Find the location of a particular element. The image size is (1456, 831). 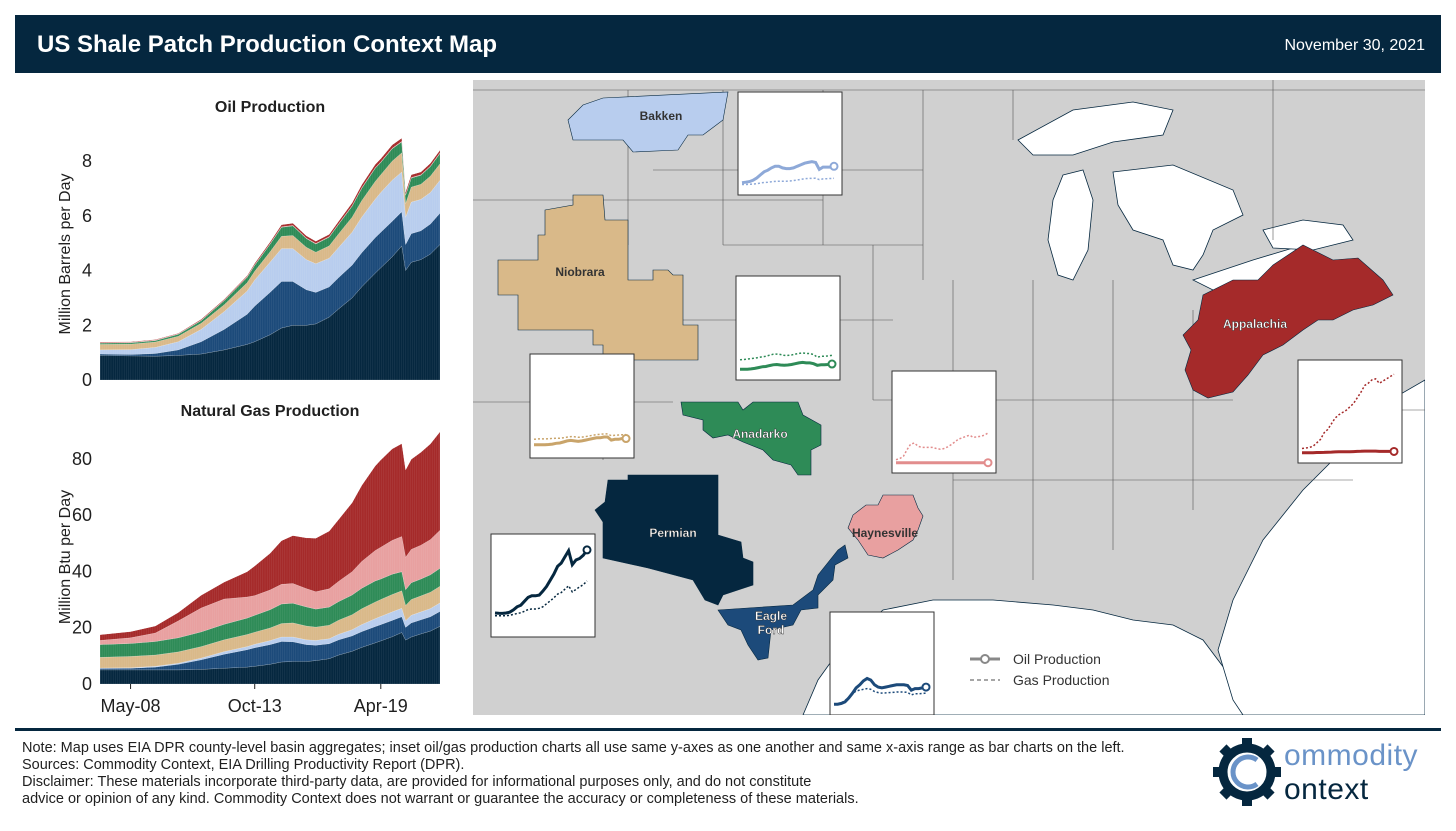

inset-anadarko is located at coordinates (788, 328).